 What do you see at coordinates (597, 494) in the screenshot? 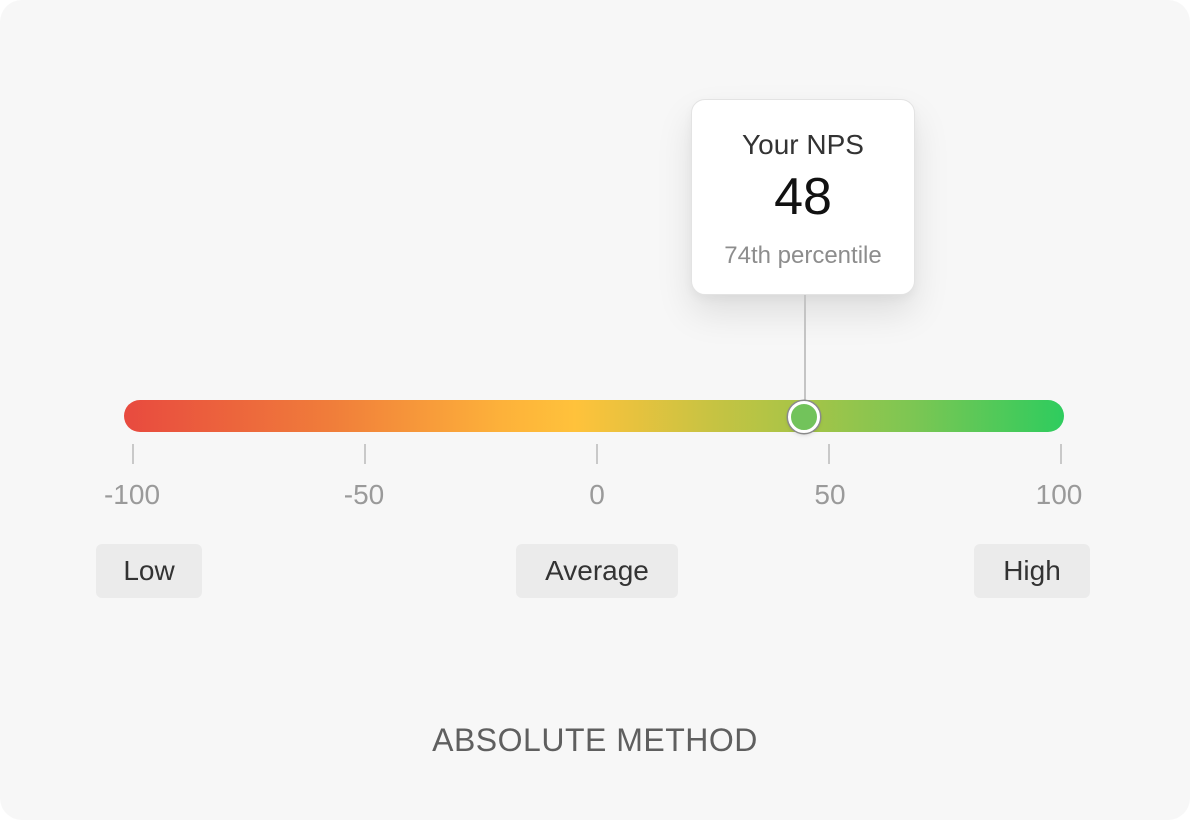
I see `tick-label: 0` at bounding box center [597, 494].